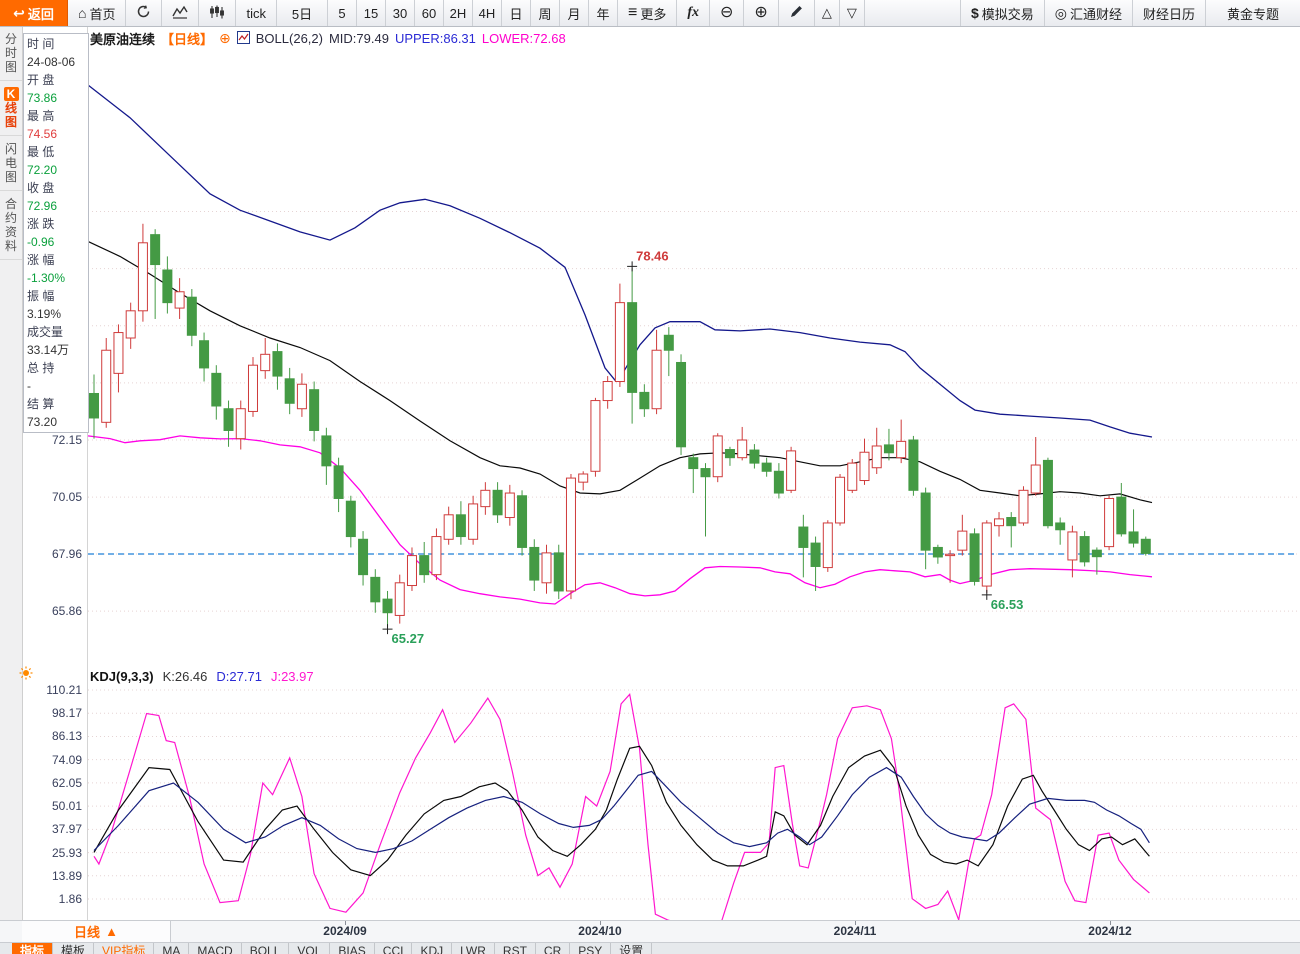  I want to click on period-label: 月, so click(574, 14).